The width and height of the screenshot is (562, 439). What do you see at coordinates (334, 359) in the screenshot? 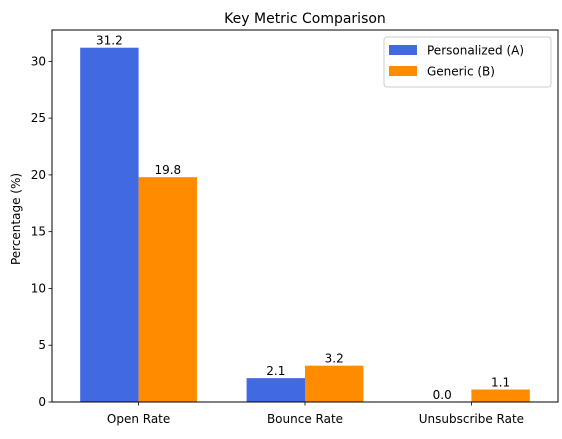
I see `data-label: 3.2` at bounding box center [334, 359].